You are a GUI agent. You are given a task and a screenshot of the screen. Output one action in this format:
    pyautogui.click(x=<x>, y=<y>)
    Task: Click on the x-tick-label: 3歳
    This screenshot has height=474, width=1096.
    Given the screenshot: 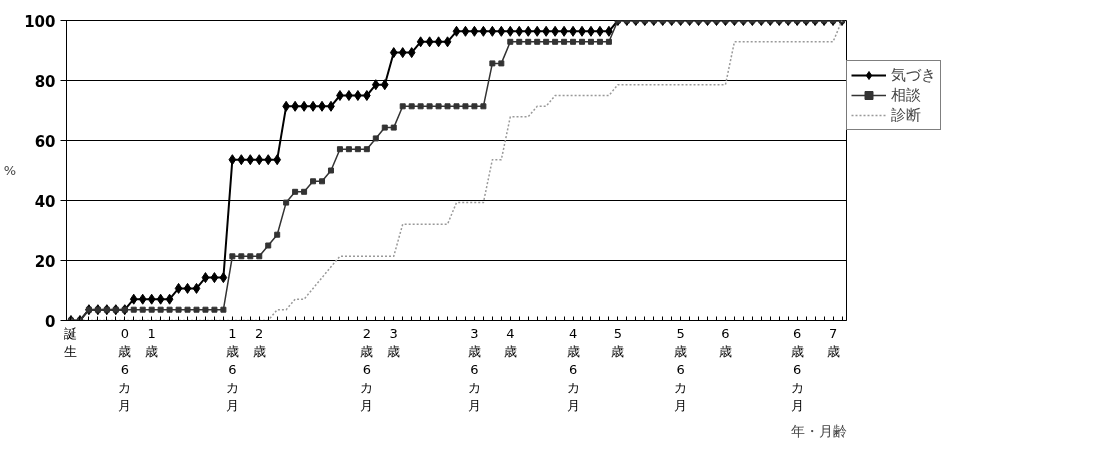 What is the action you would take?
    pyautogui.click(x=394, y=342)
    